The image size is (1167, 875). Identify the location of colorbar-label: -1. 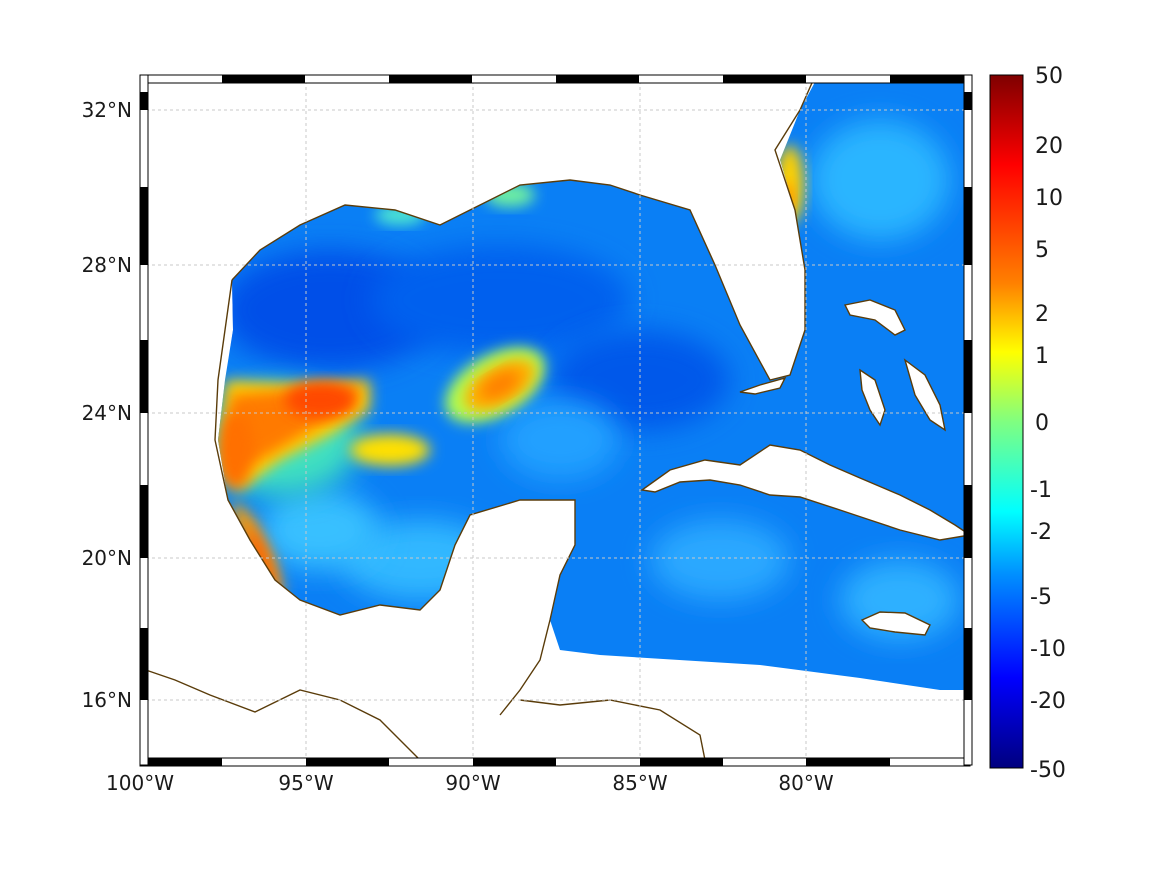
(1041, 490).